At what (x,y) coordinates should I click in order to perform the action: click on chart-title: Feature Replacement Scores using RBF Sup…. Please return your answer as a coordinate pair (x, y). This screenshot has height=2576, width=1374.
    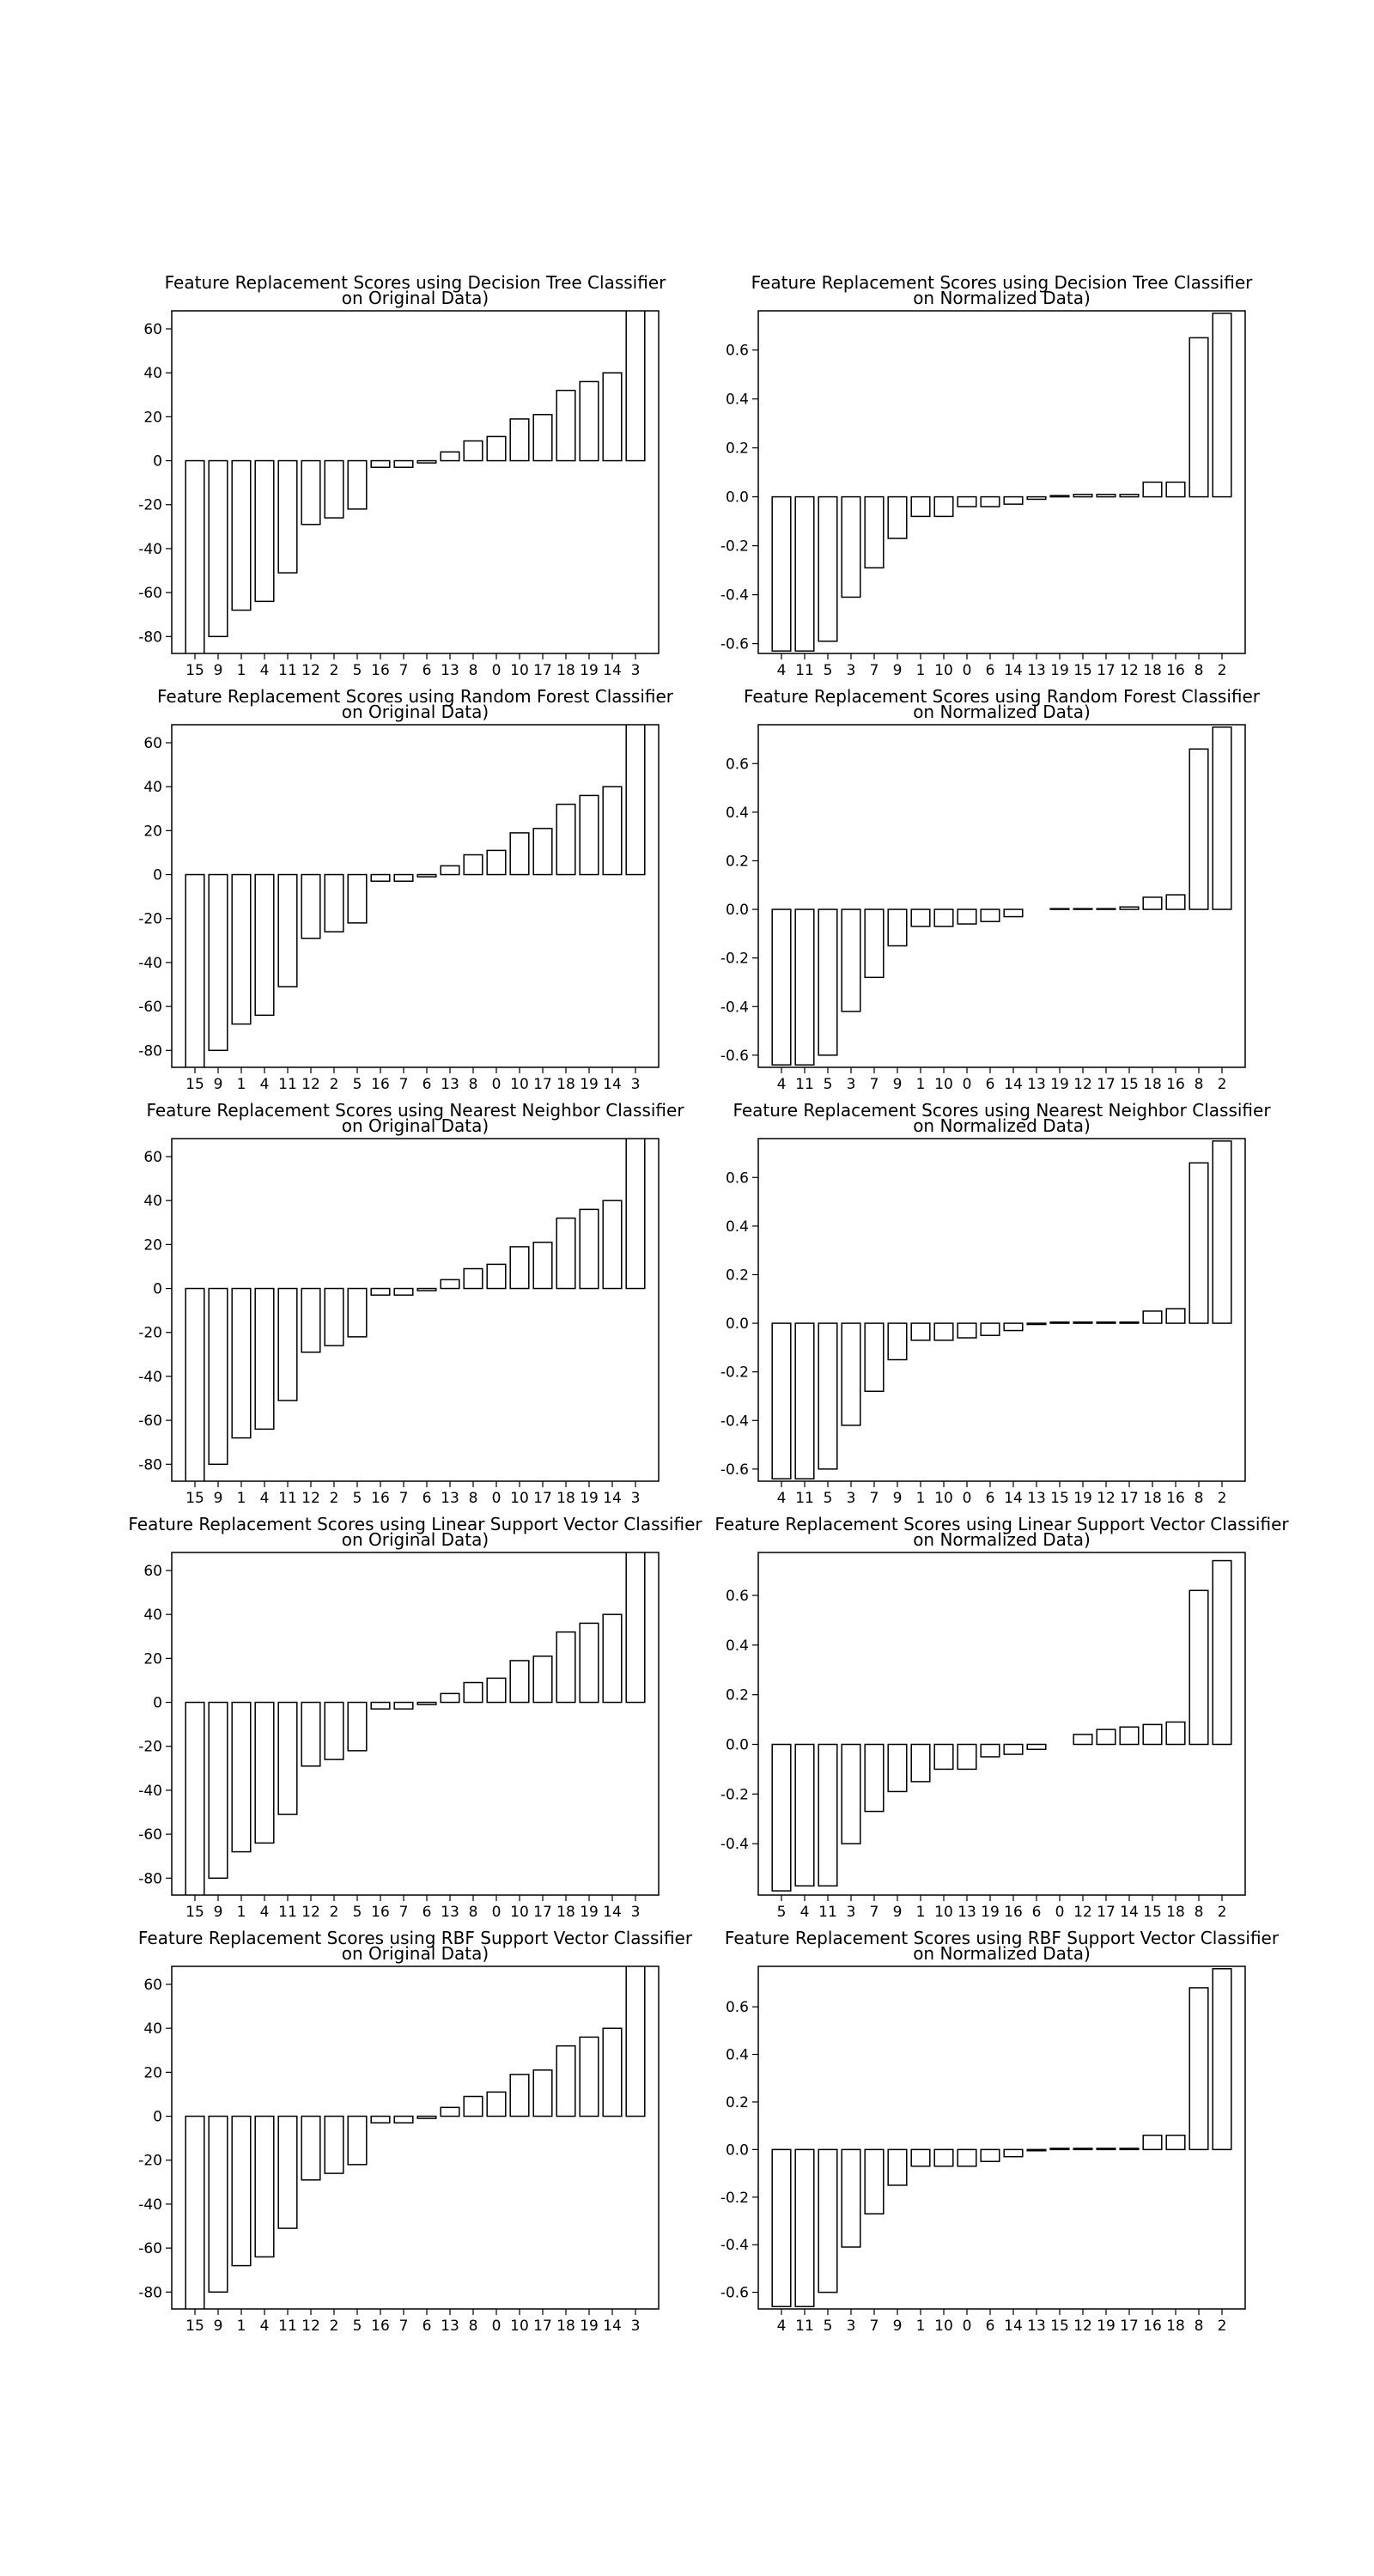
    Looking at the image, I should click on (415, 1938).